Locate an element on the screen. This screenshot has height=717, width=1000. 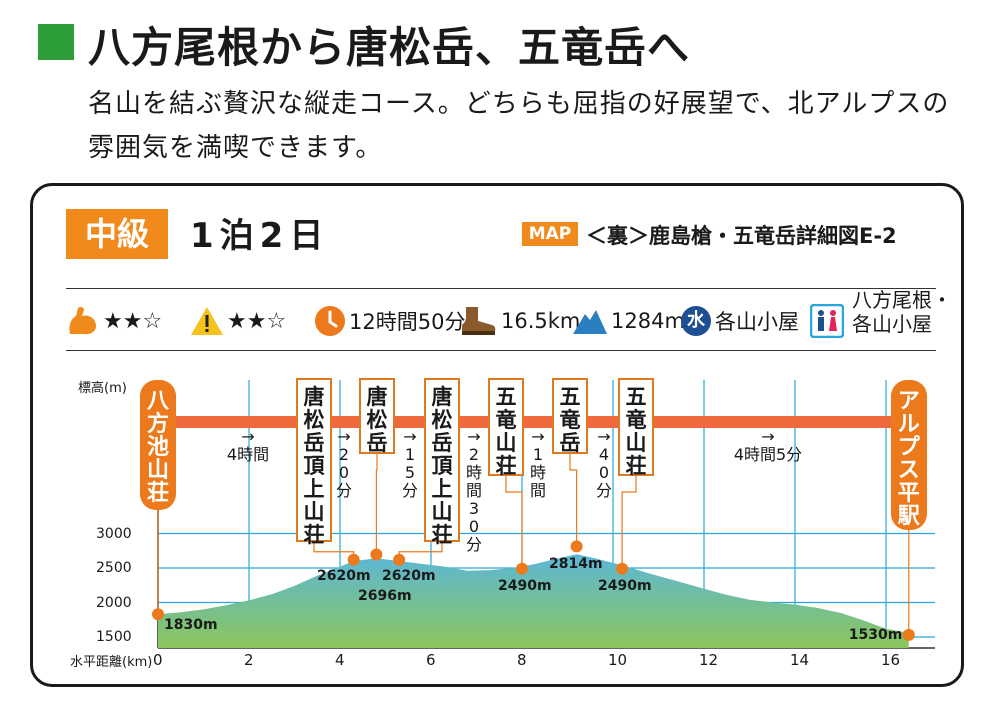
waypoint-label-4: 五 竜 岳 is located at coordinates (570, 416).